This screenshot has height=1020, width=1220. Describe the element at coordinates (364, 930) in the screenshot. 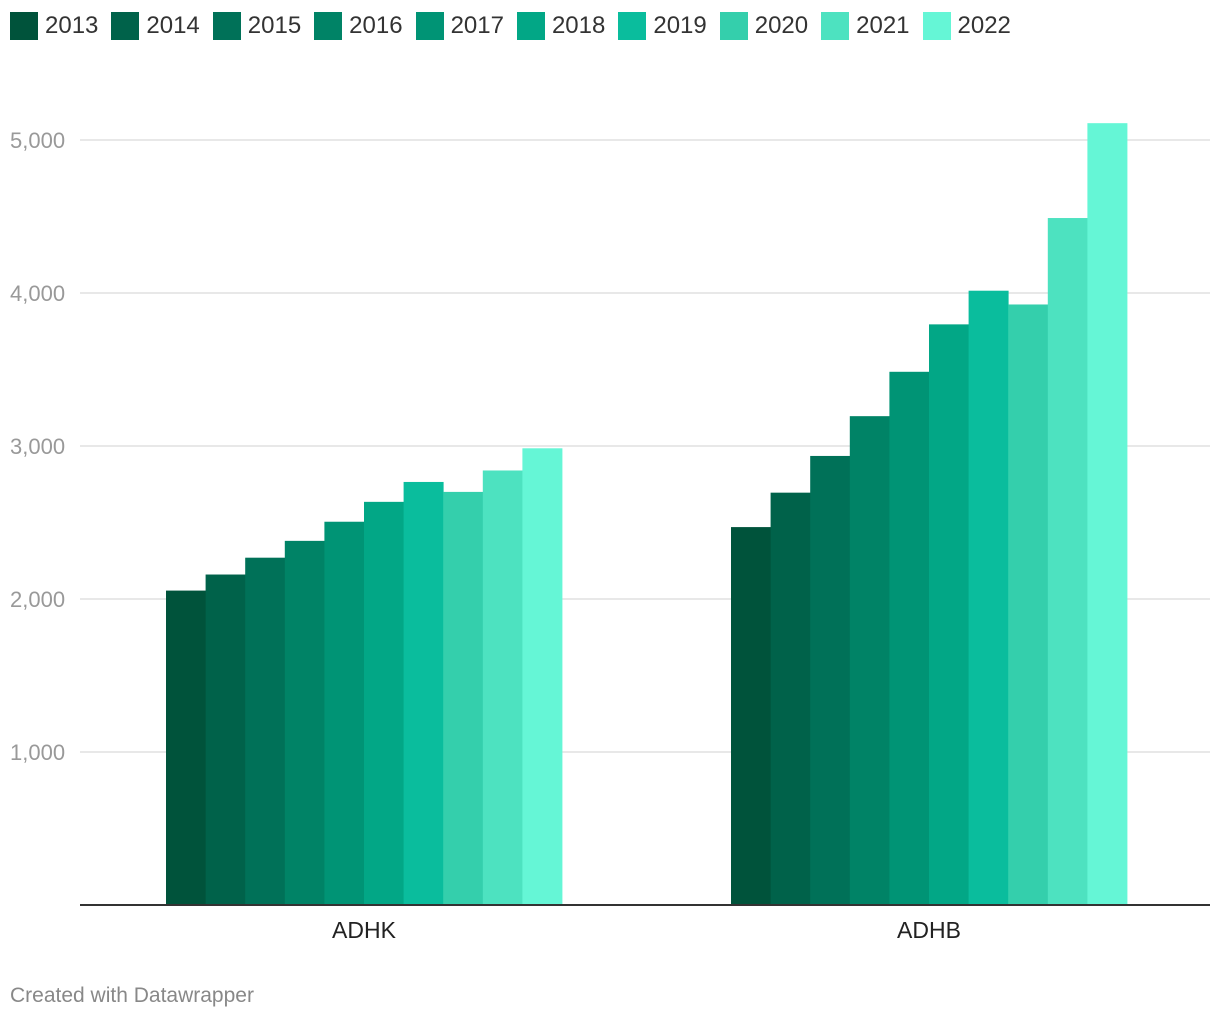

I see `x-category-label: ADHK` at that location.